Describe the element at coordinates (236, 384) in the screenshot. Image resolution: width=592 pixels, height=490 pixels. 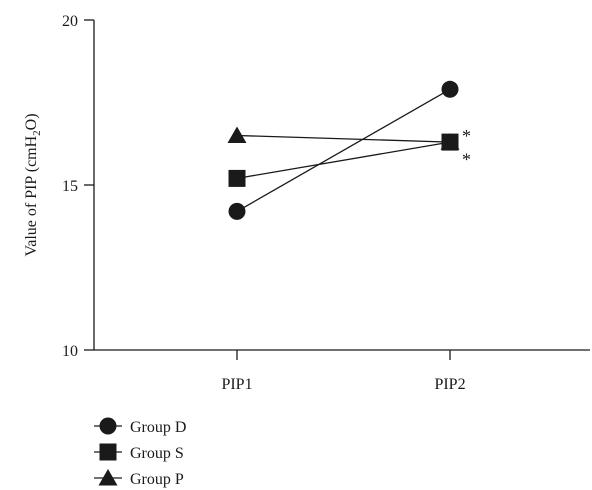
I see `x-tick-label: PIP1` at that location.